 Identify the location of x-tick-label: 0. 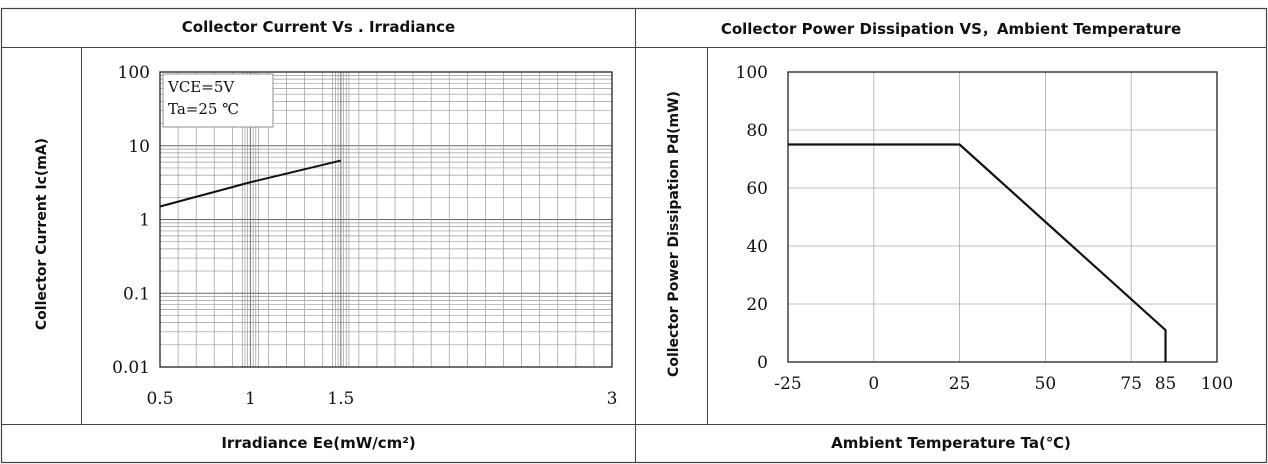
(873, 384).